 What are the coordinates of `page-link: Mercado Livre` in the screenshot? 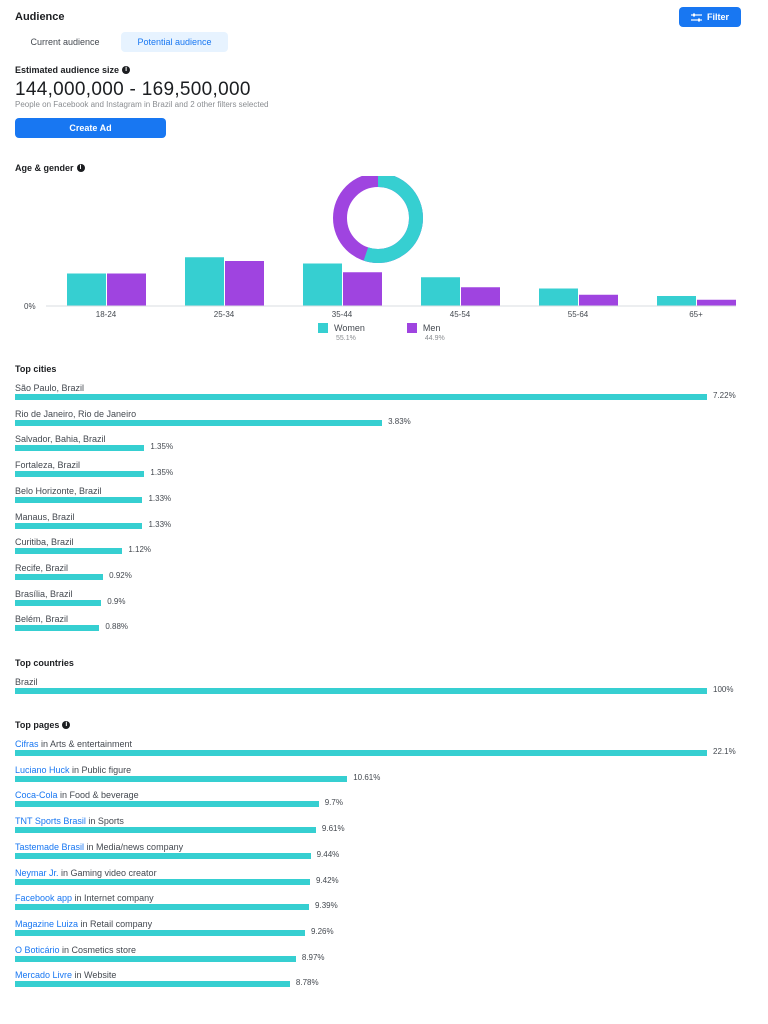 It's located at (44, 975).